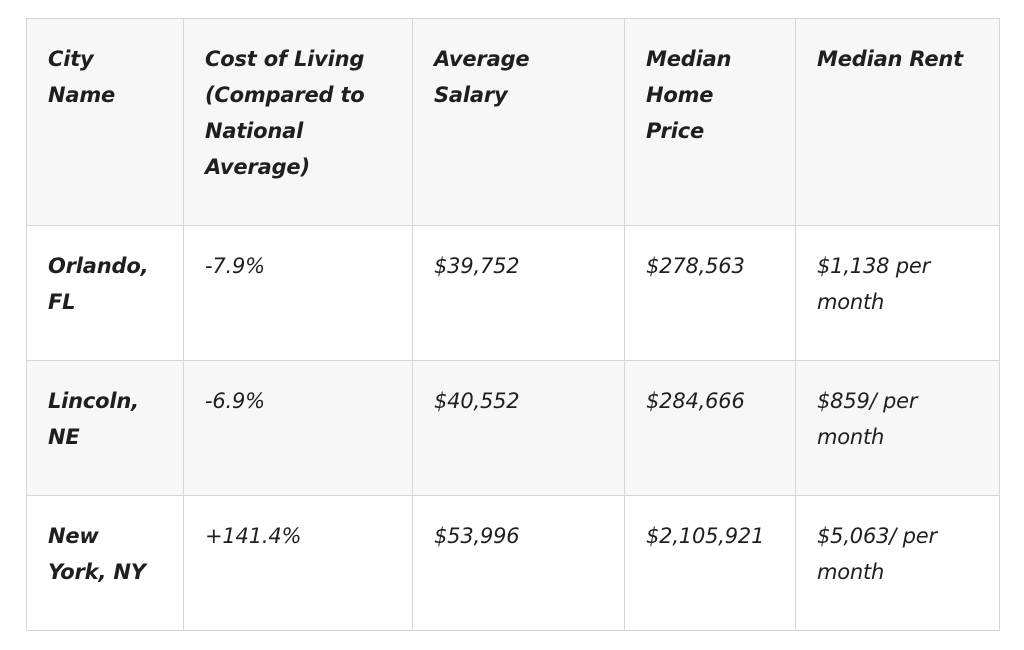 The height and width of the screenshot is (650, 1024). I want to click on city-cell: New York, NY, so click(105, 563).